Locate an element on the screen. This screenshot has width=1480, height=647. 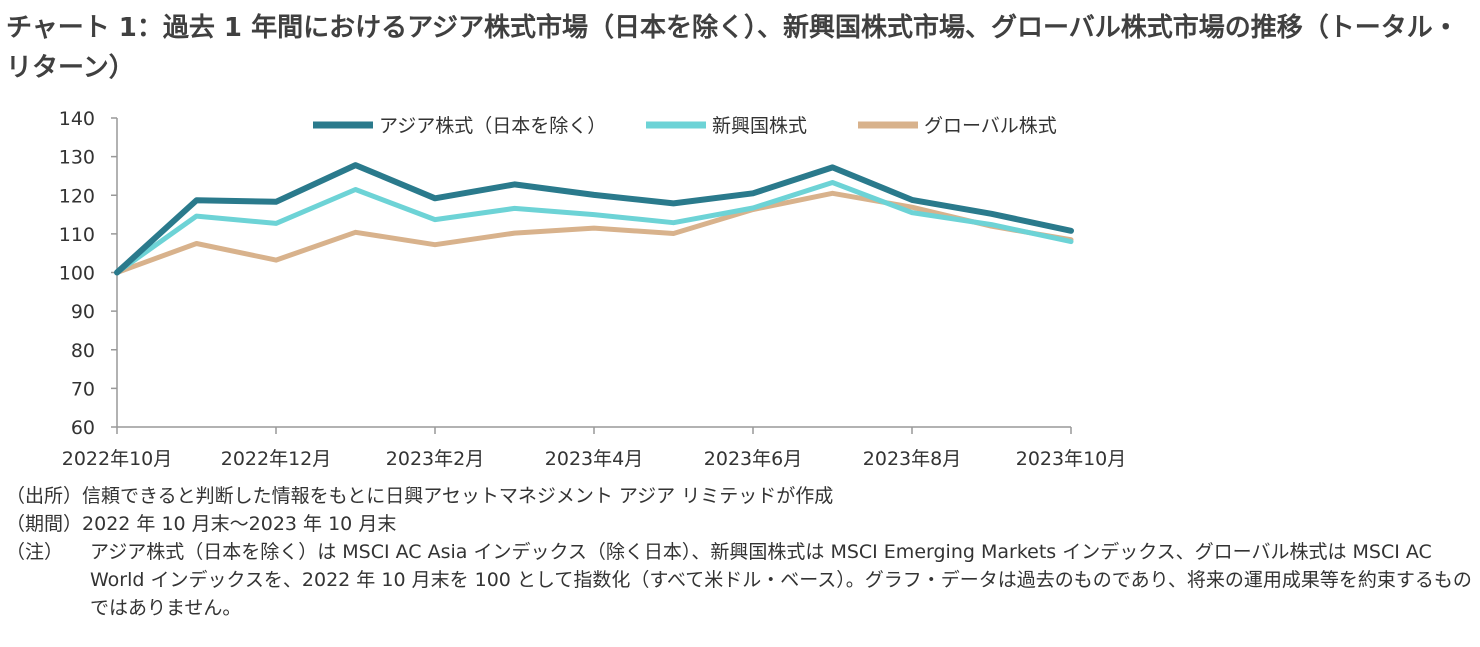
source-label: （出所） is located at coordinates (44, 496).